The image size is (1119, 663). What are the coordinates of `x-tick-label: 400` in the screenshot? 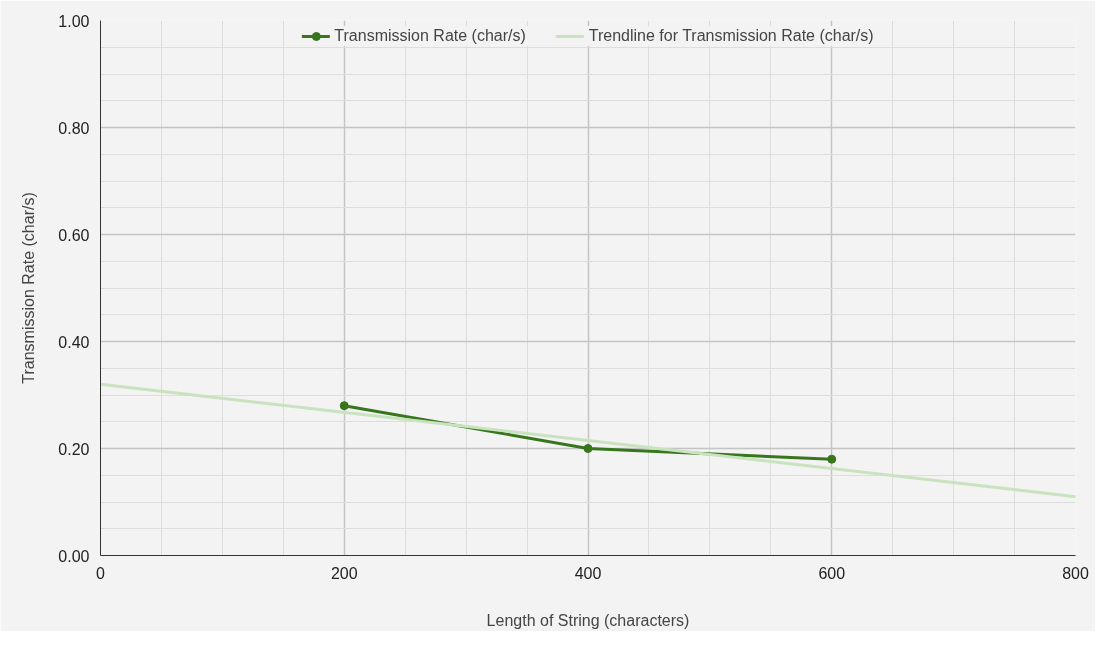 It's located at (588, 573).